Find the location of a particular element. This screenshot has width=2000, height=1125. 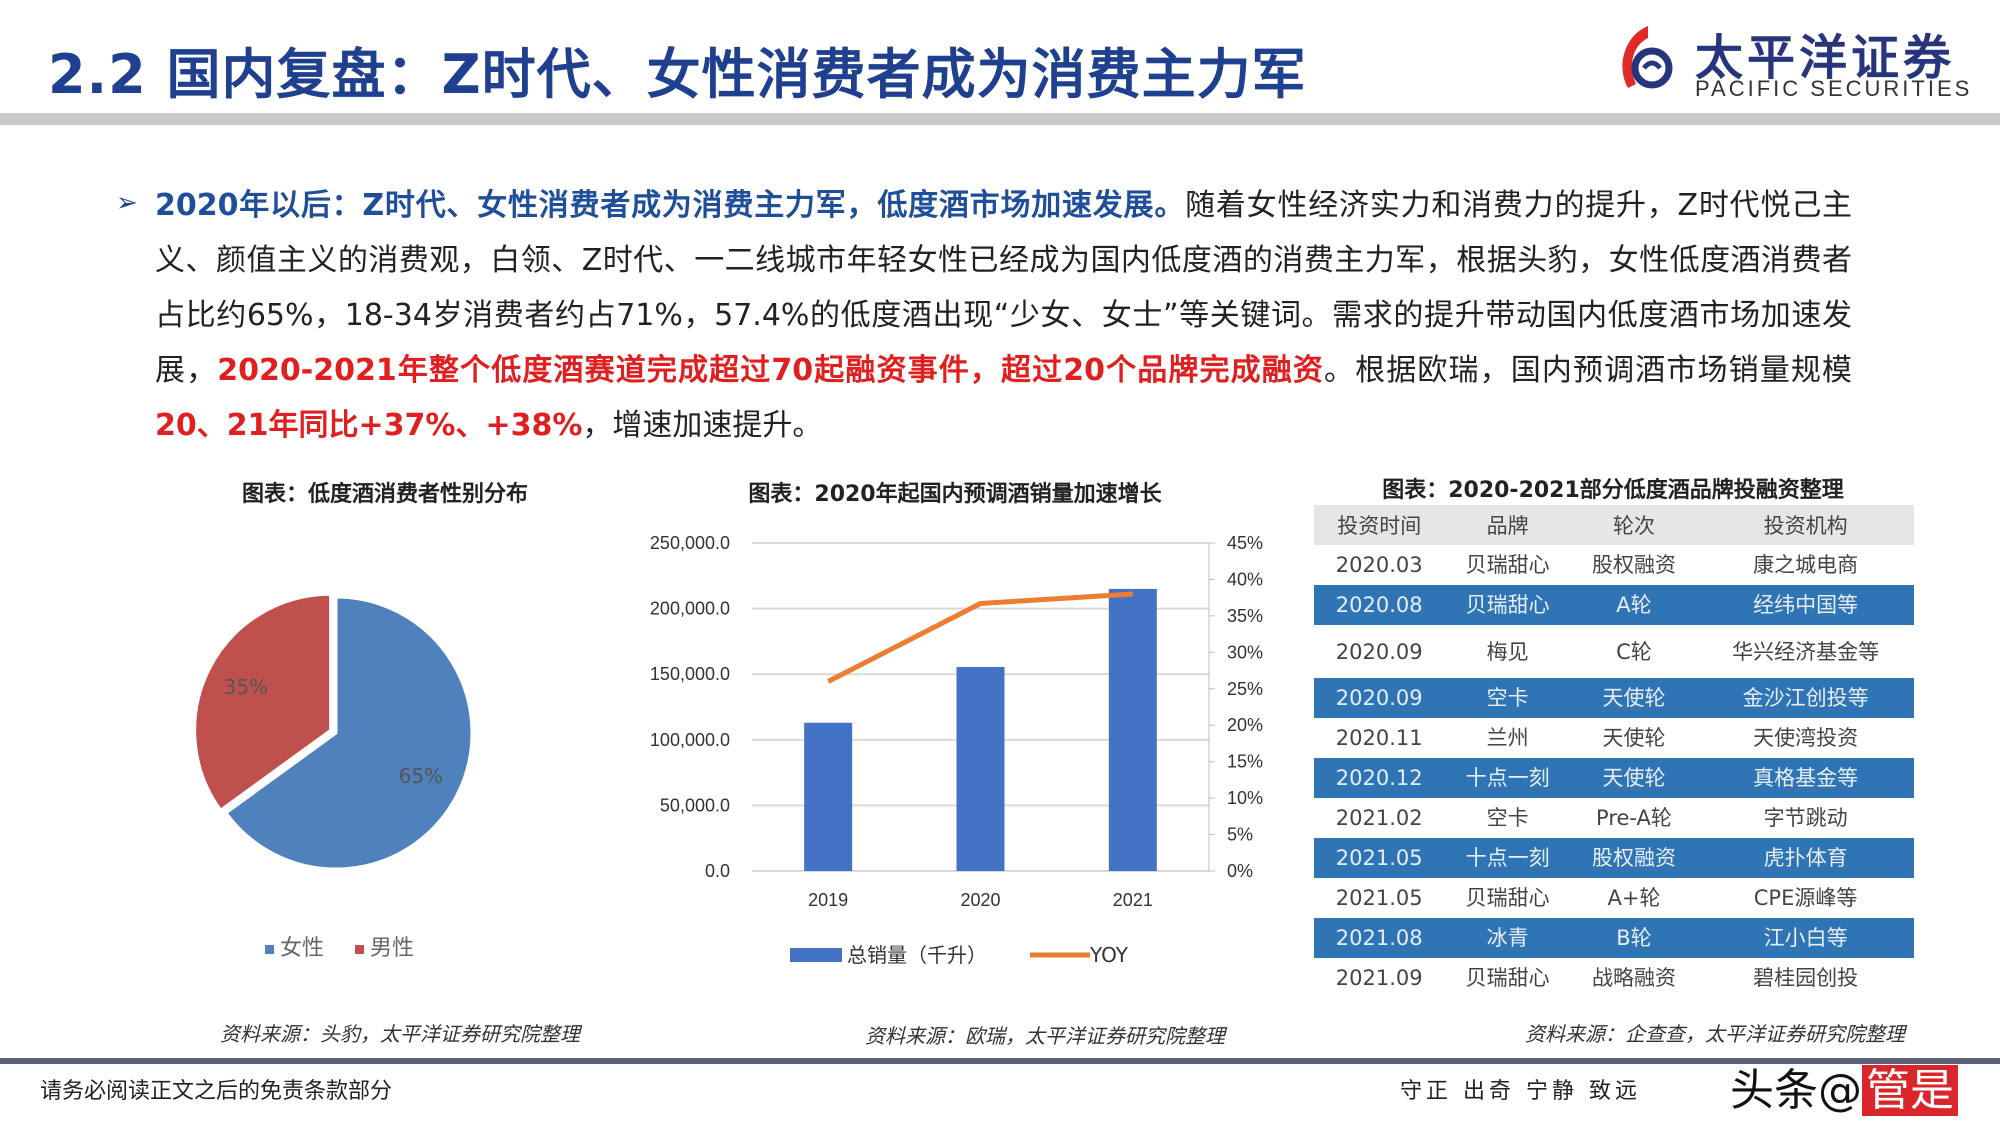

cell-investor: 经纬中国等 is located at coordinates (1805, 605).